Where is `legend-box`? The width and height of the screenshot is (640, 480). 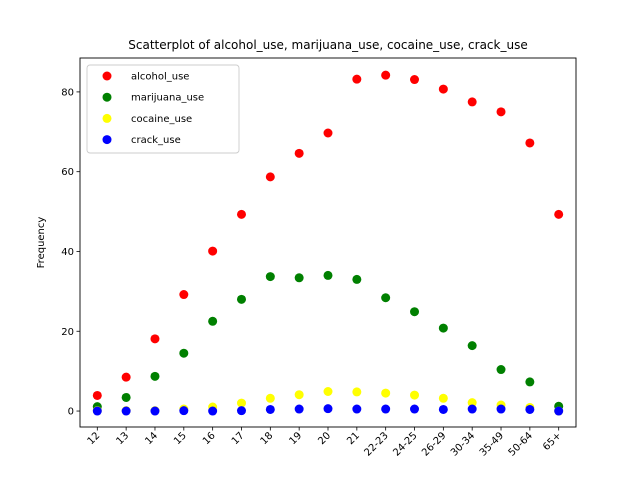
legend-box is located at coordinates (163, 109).